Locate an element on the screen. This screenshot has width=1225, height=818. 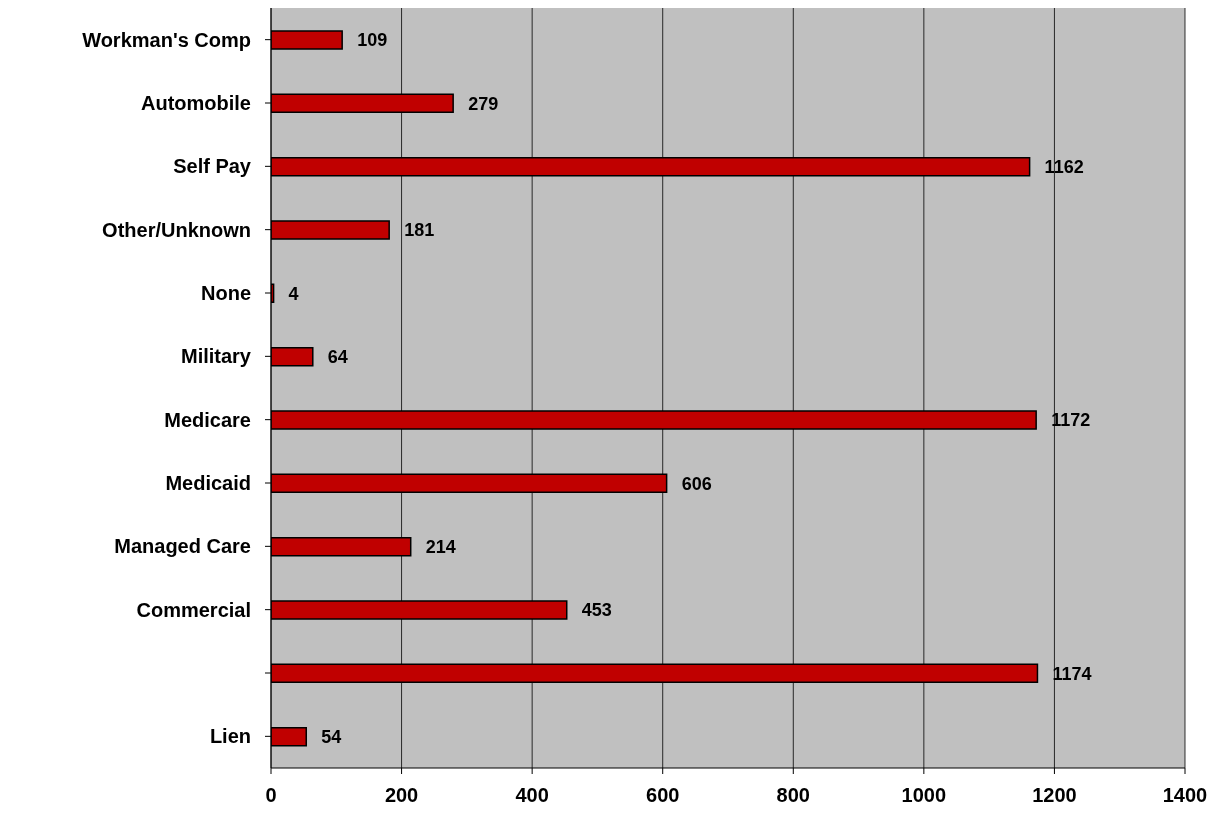
x-tick-label: 1200 is located at coordinates (1054, 795).